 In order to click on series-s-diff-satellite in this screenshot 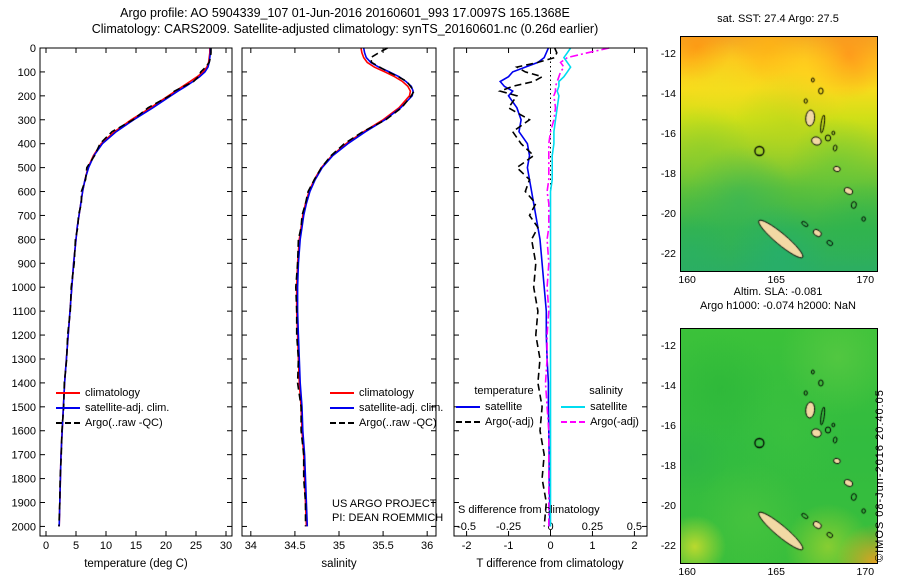, I will do `click(560, 287)`.